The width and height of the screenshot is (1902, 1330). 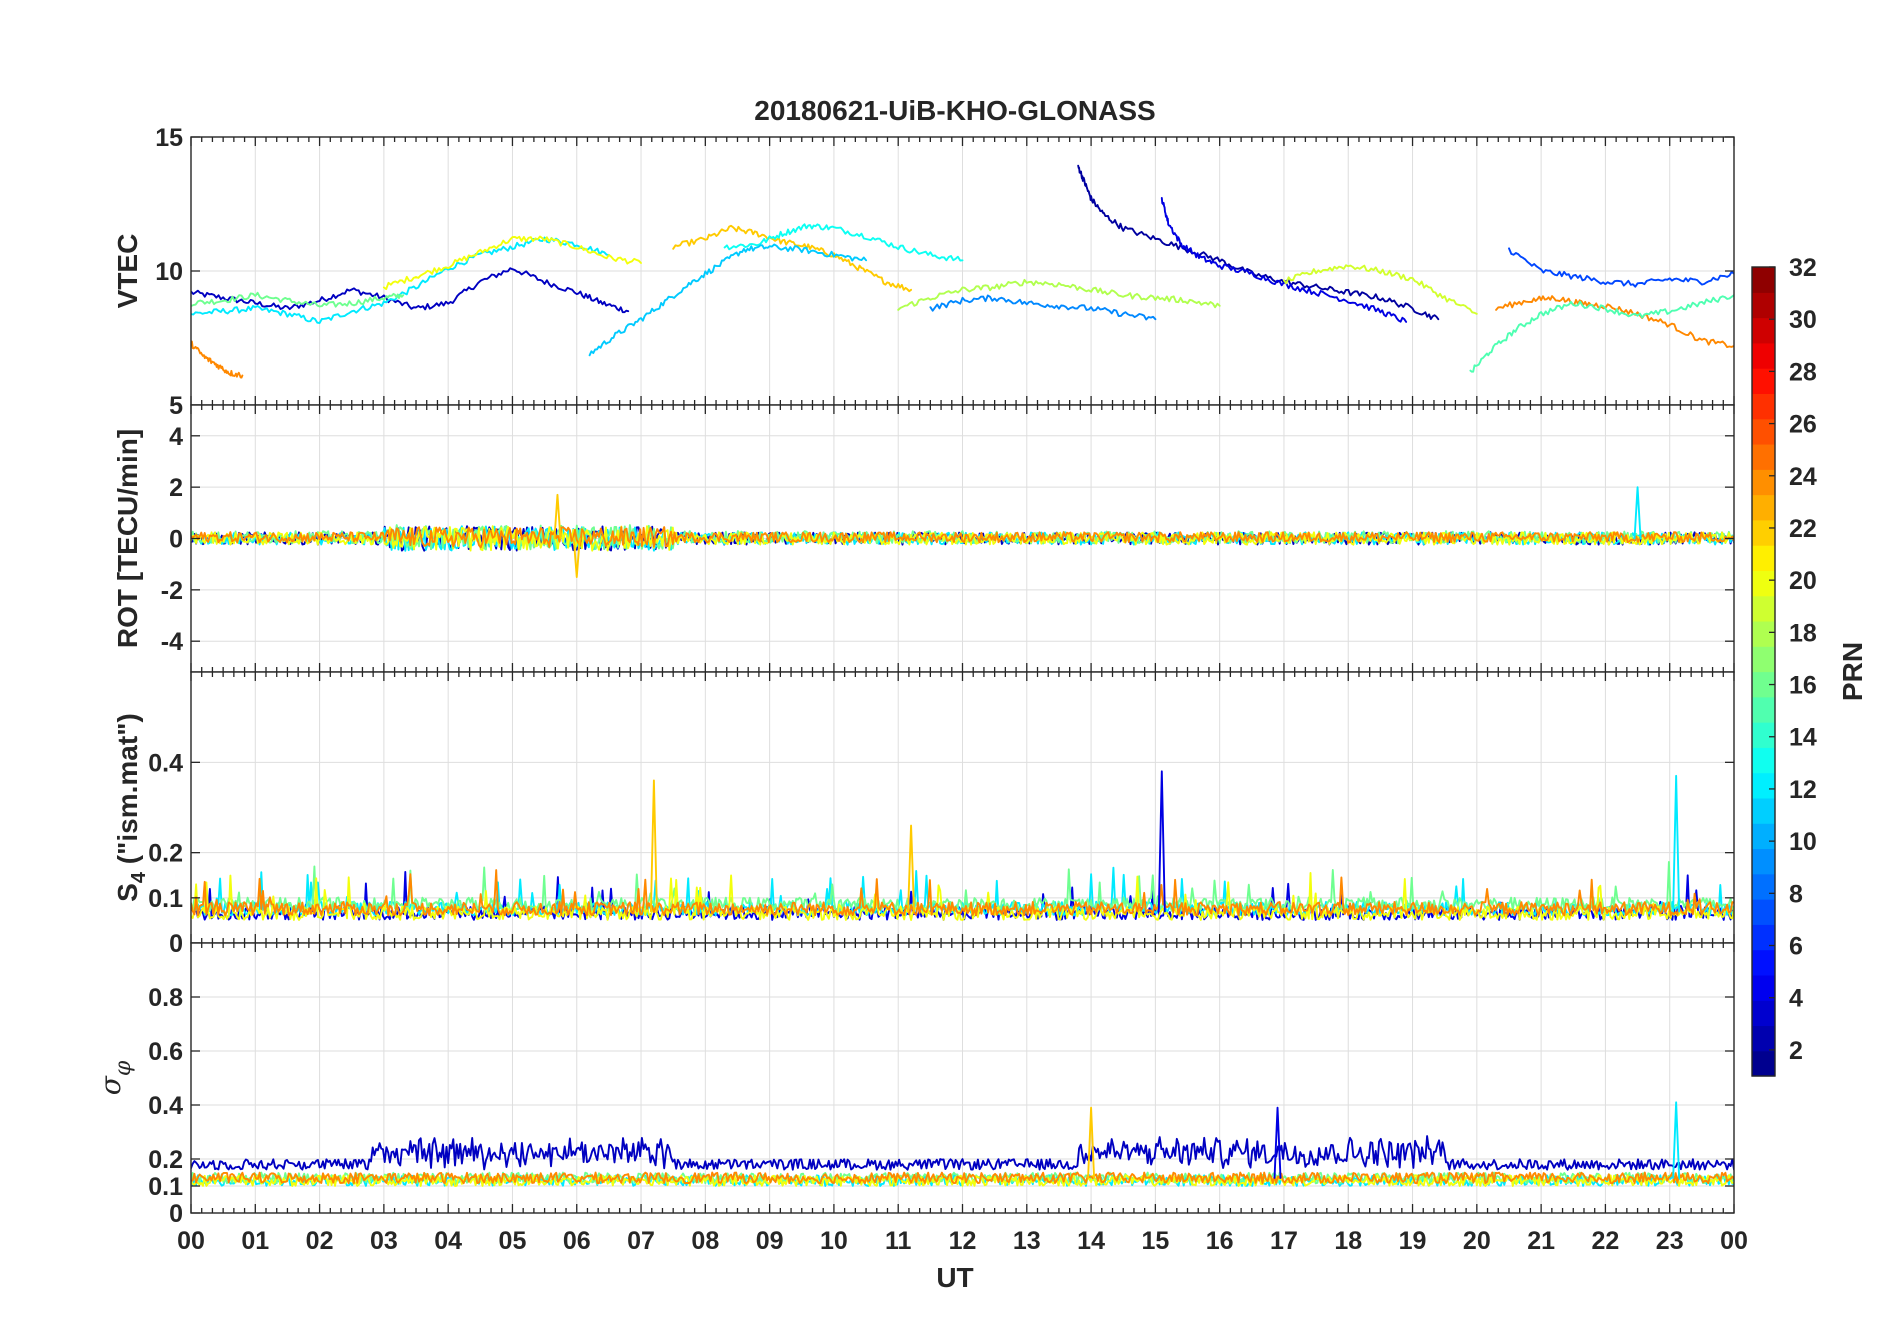 What do you see at coordinates (169, 272) in the screenshot?
I see `y-tick-label: 10` at bounding box center [169, 272].